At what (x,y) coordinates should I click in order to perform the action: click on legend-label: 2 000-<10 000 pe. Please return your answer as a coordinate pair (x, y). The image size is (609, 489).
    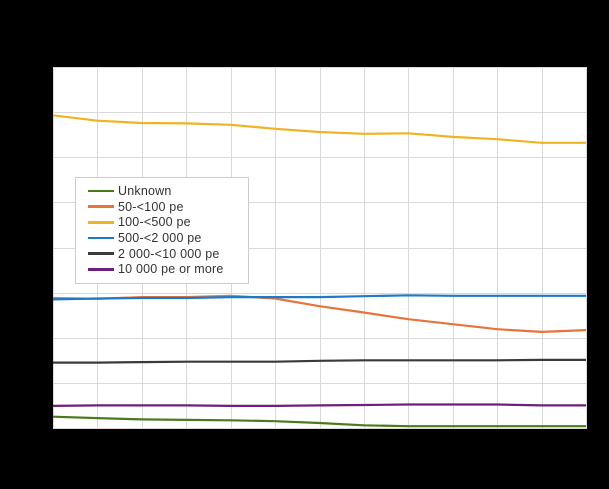
    Looking at the image, I should click on (169, 253).